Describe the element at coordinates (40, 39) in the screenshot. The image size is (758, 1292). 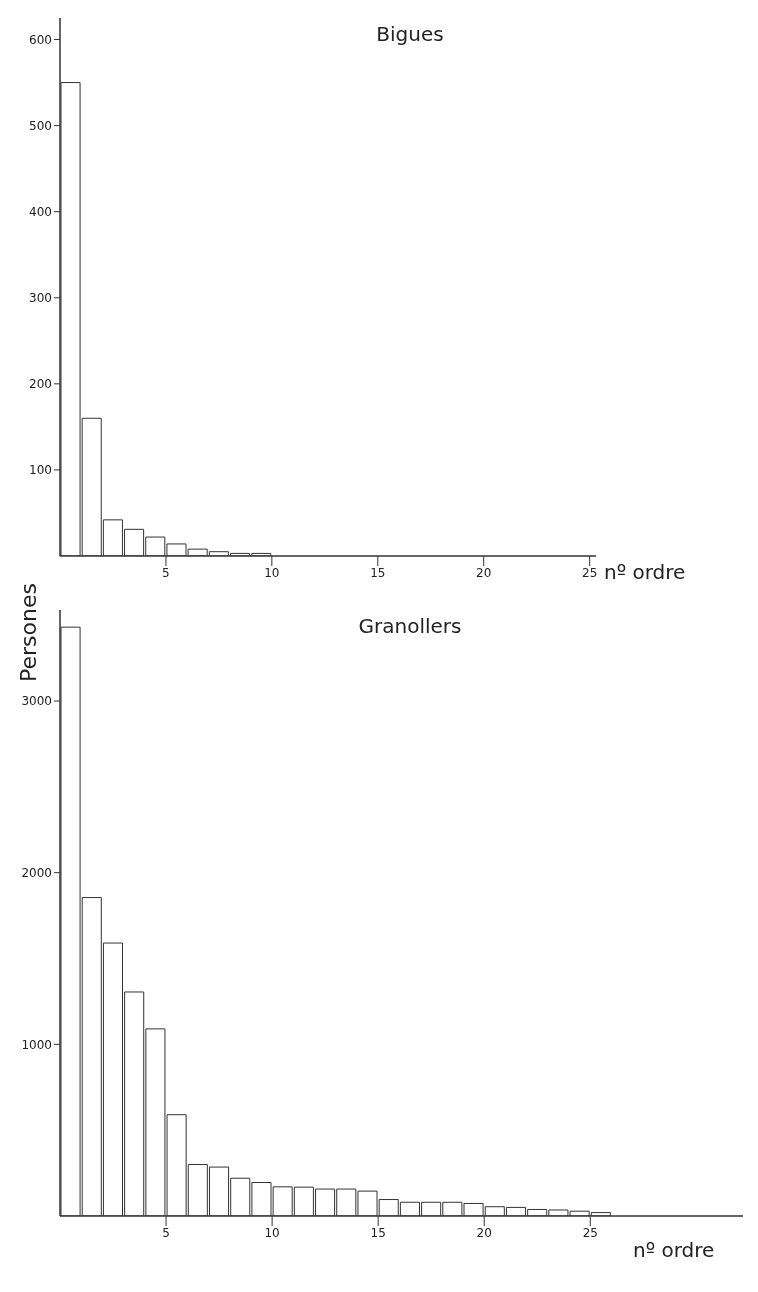
I see `y-tick-label: 600` at that location.